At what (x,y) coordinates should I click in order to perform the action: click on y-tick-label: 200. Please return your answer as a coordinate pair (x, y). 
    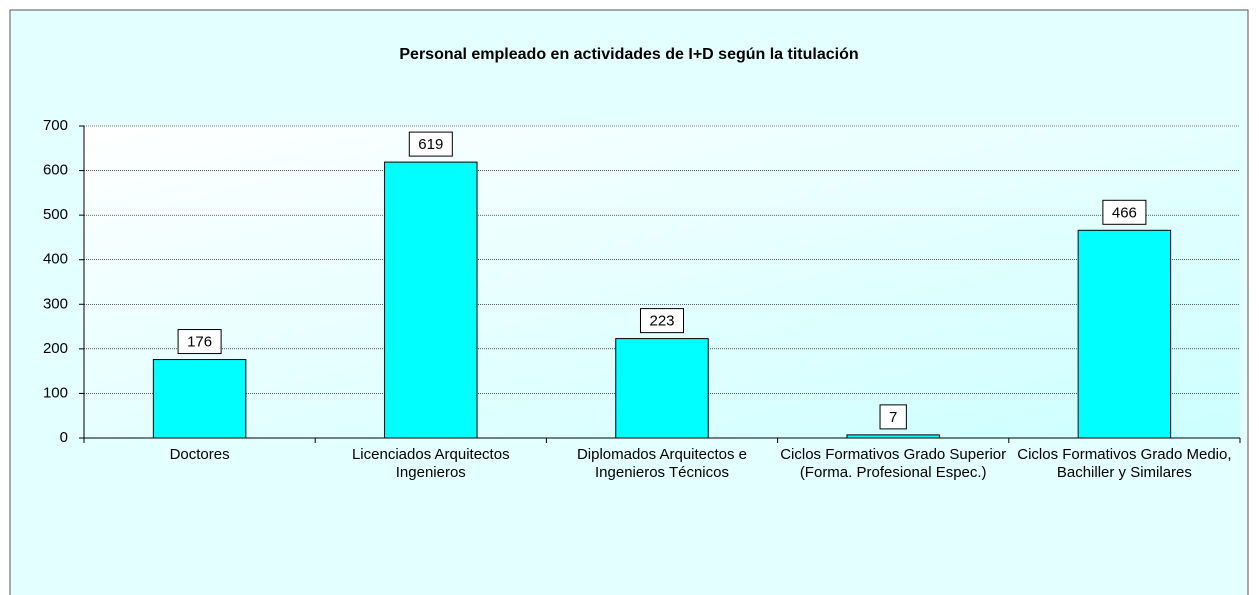
    Looking at the image, I should click on (55, 348).